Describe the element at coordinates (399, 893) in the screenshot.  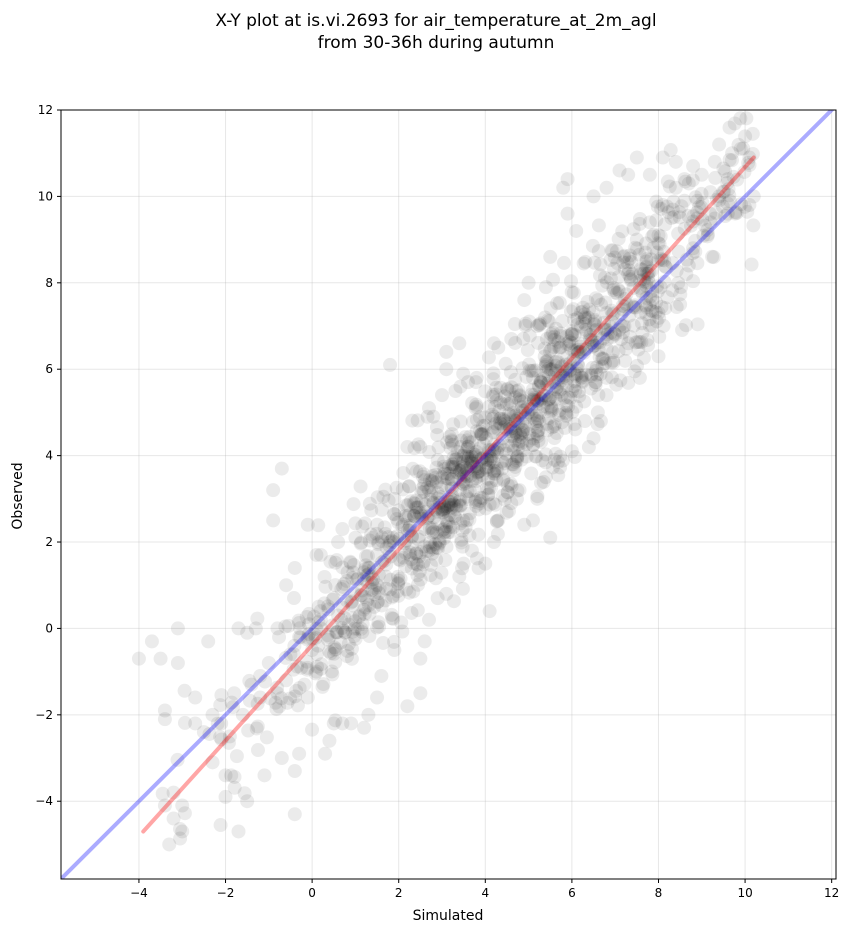
I see `x-tick-label: 2` at that location.